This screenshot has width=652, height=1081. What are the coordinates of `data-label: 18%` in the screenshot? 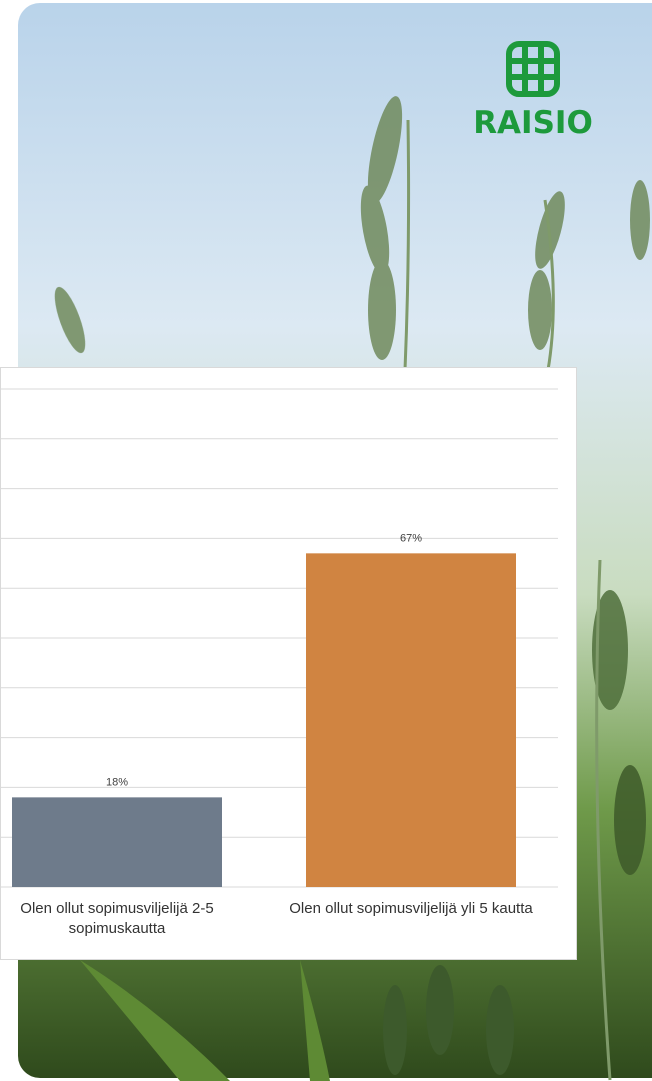 It's located at (117, 782).